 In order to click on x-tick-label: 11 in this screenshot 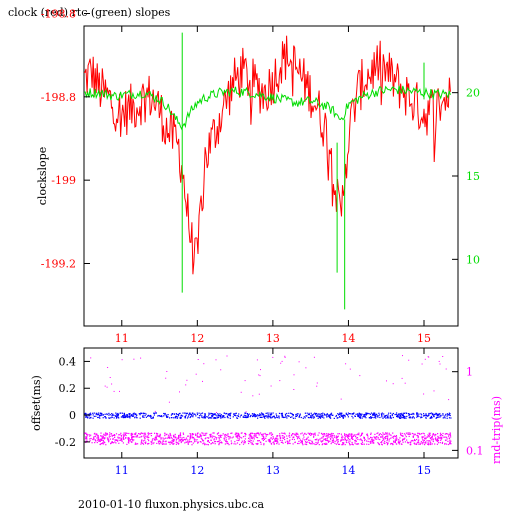, I will do `click(122, 470)`.